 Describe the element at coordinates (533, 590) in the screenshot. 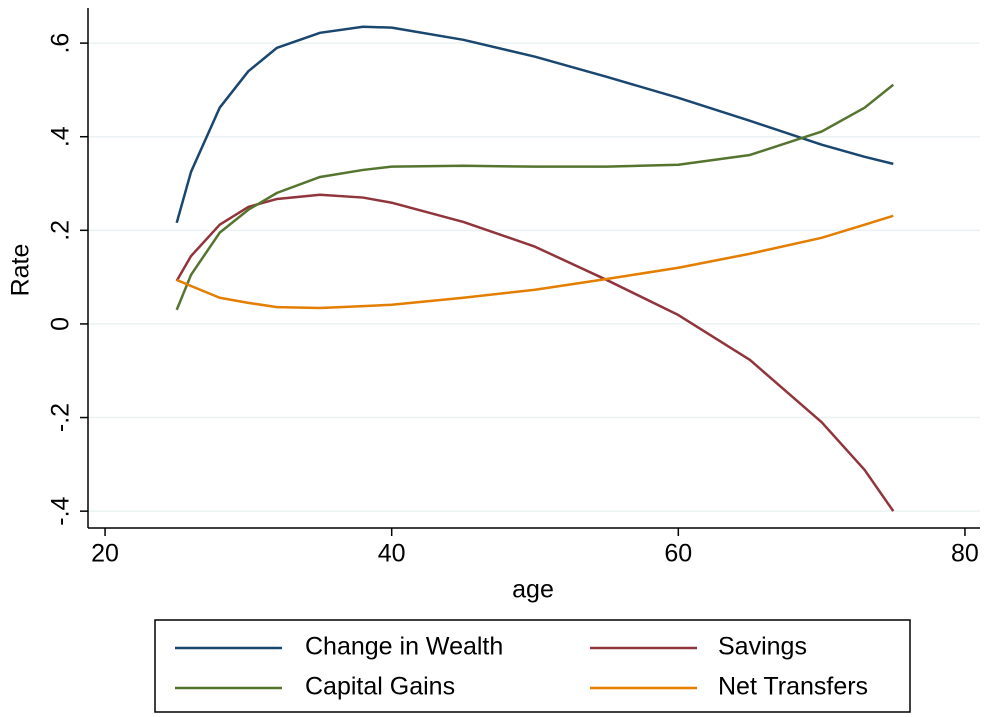

I see `x-axis-label: age` at that location.